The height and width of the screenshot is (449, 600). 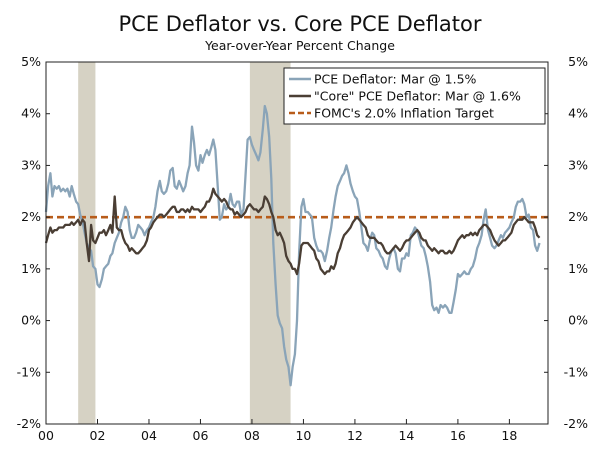 I want to click on y-axis-right: -2% -1% 0% 1% 2% 3% 4% 5%, so click(x=566, y=242).